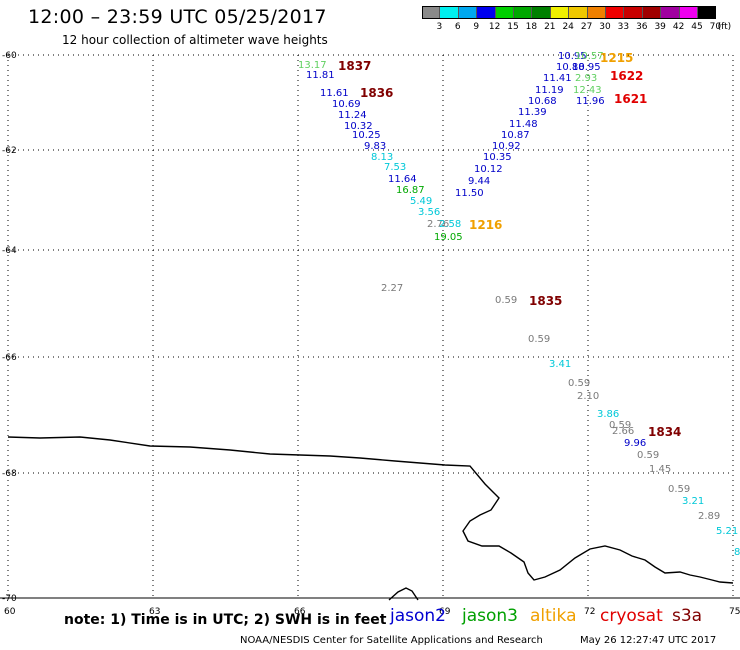 This screenshot has width=740, height=650. Describe the element at coordinates (358, 126) in the screenshot. I see `wave-height-value: 10.32` at that location.